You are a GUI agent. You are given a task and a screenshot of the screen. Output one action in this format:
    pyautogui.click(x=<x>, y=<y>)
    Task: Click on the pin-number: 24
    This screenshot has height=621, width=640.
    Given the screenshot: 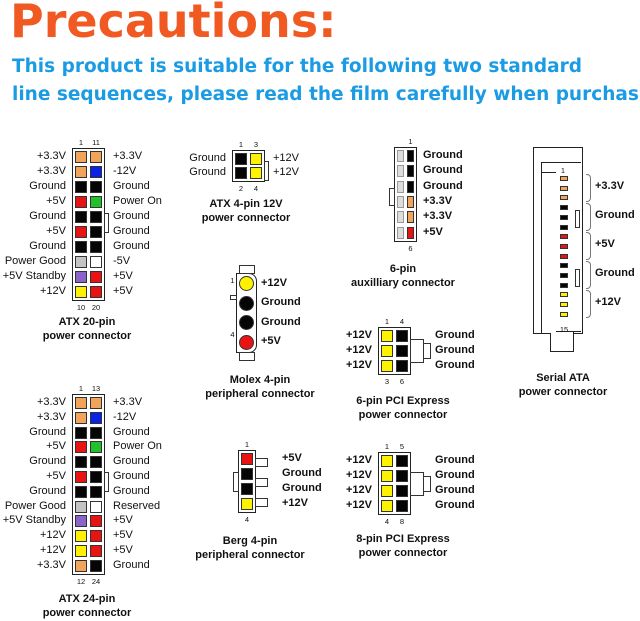 What is the action you would take?
    pyautogui.click(x=96, y=581)
    